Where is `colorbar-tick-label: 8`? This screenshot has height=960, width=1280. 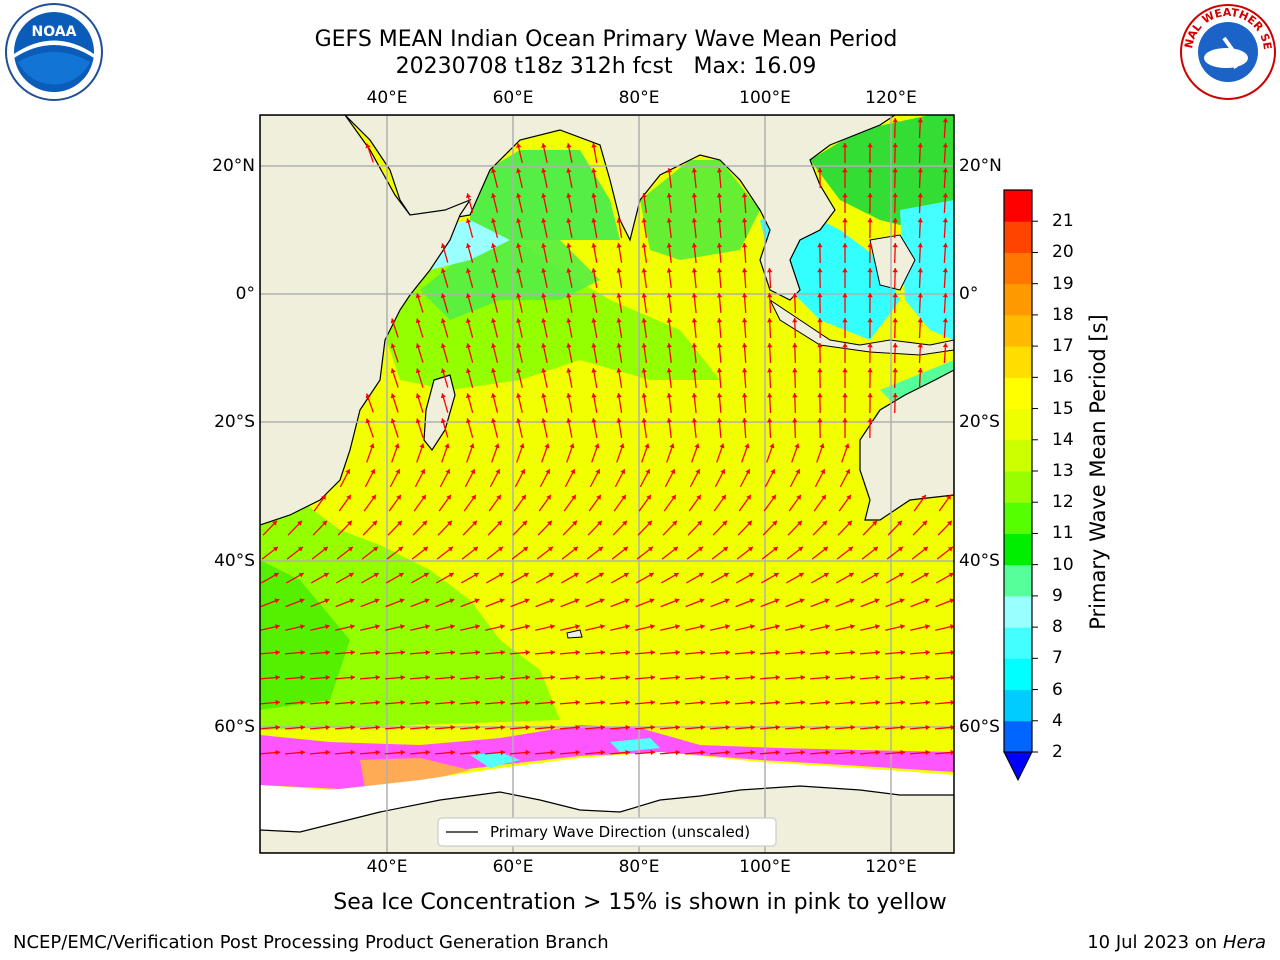 colorbar-tick-label: 8 is located at coordinates (1057, 627).